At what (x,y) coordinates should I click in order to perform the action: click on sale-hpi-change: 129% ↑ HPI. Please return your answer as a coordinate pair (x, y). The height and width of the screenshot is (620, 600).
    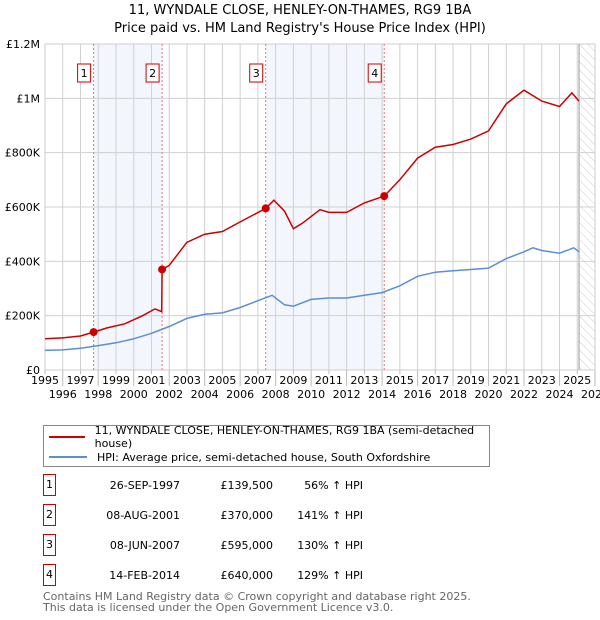
    Looking at the image, I should click on (330, 575).